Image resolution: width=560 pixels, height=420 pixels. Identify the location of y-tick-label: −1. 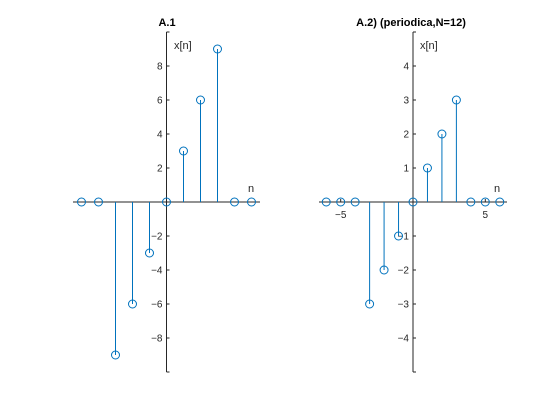
(404, 237).